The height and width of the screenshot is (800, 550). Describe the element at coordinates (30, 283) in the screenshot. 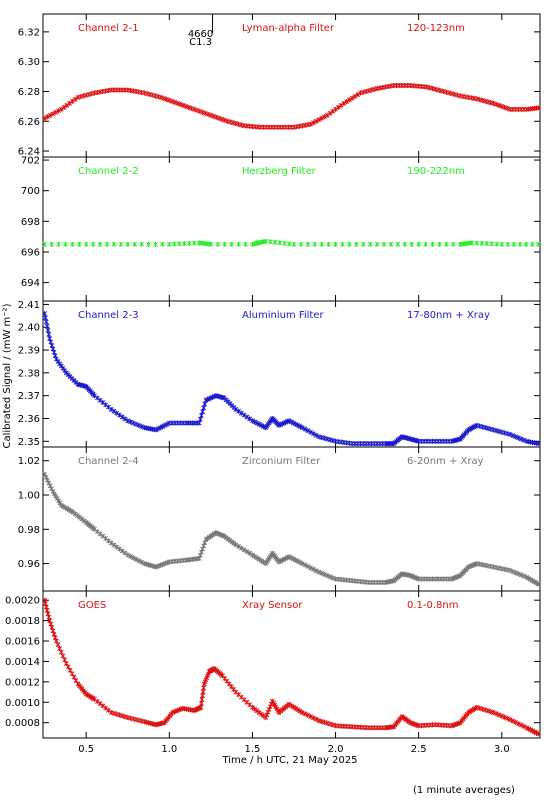

I see `y-tick-label: 694` at that location.